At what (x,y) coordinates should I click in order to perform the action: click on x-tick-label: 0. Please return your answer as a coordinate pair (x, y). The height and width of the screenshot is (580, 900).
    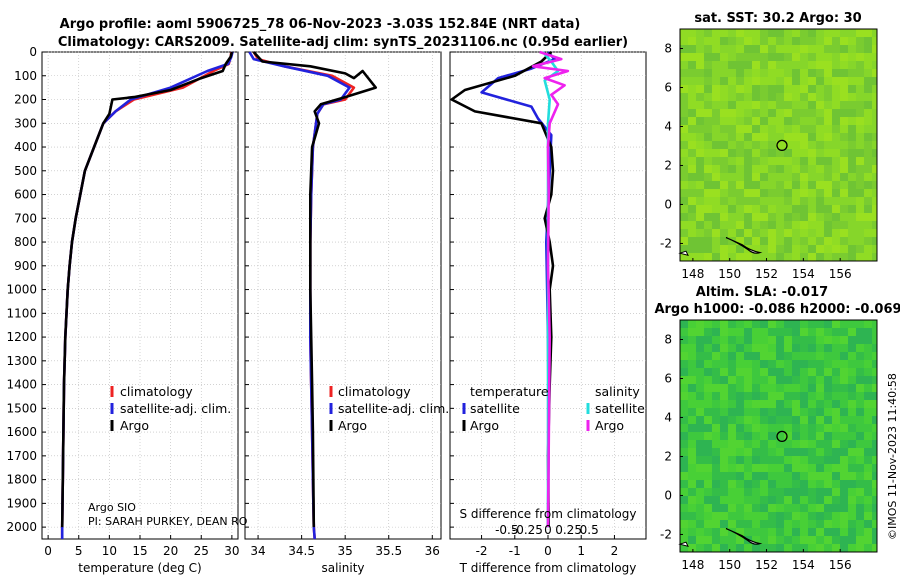
    Looking at the image, I should click on (548, 551).